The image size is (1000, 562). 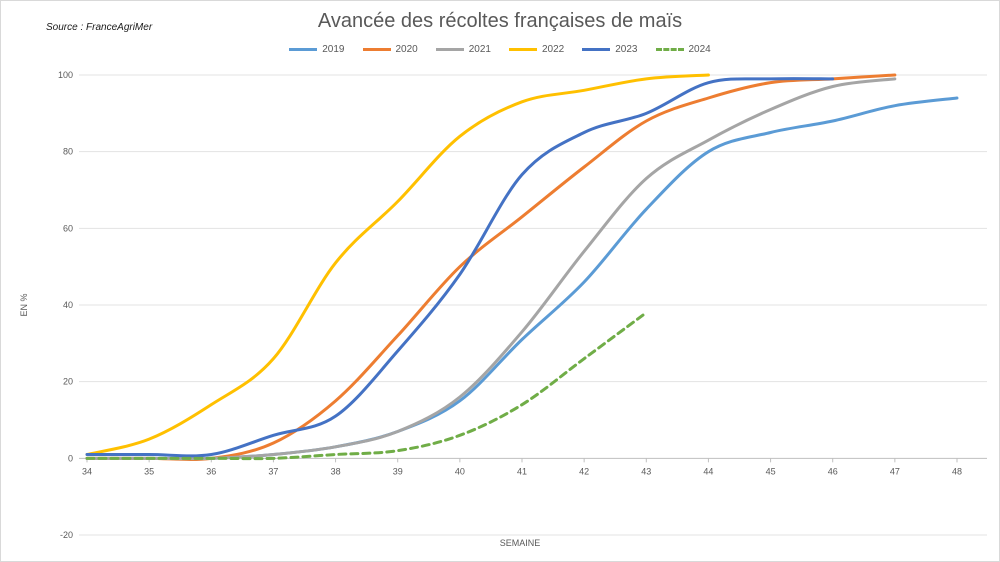 I want to click on x-tick-label: 48, so click(x=957, y=471).